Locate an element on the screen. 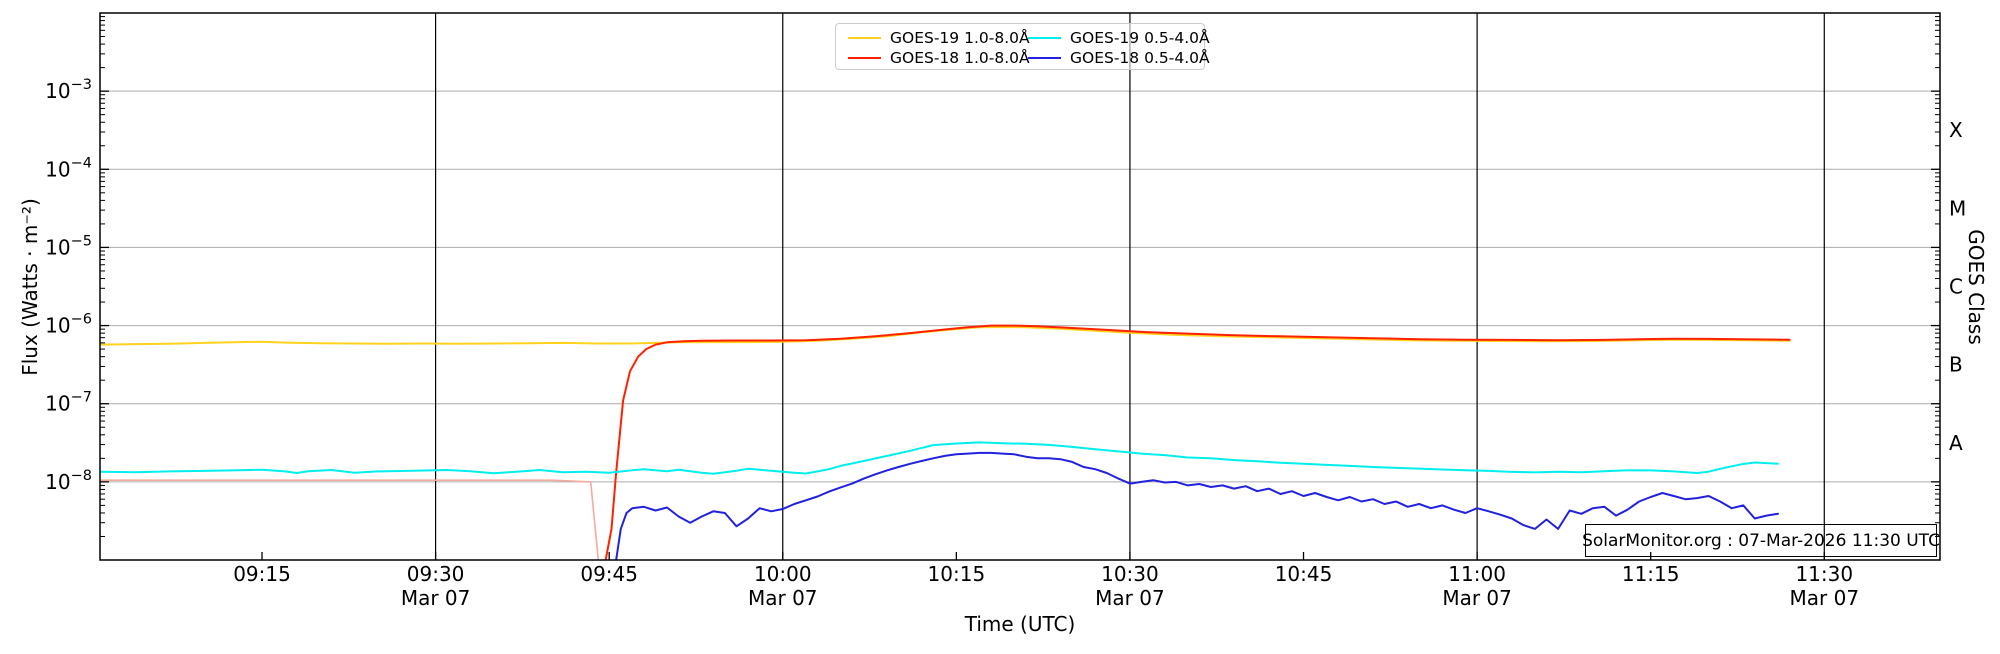 The height and width of the screenshot is (654, 2000). legend-label-goes18-long: GOES-18 1.0-8.0Å is located at coordinates (960, 58).